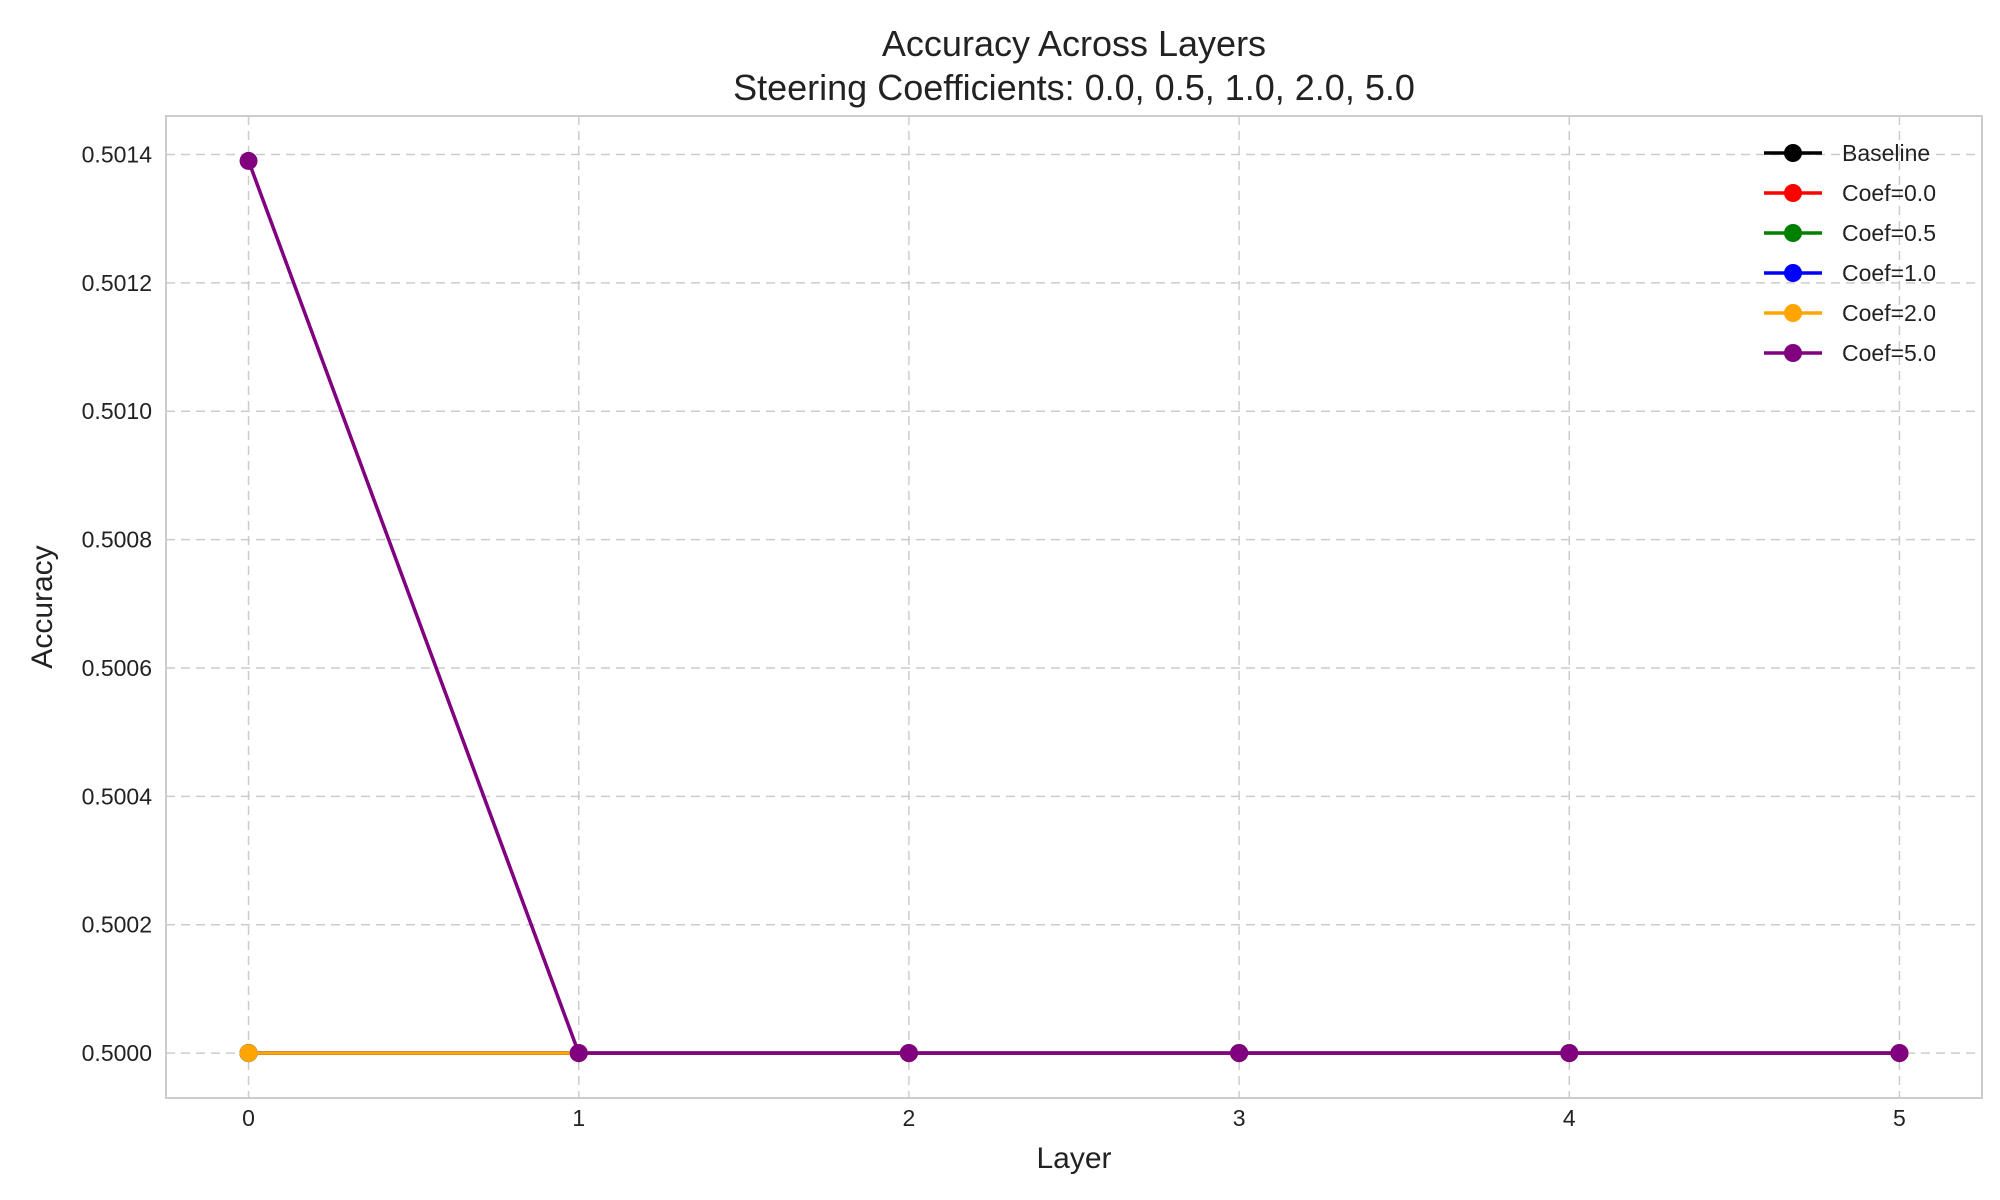  I want to click on x-axis-ticks: 0 1 2 3 4 5, so click(1074, 1118).